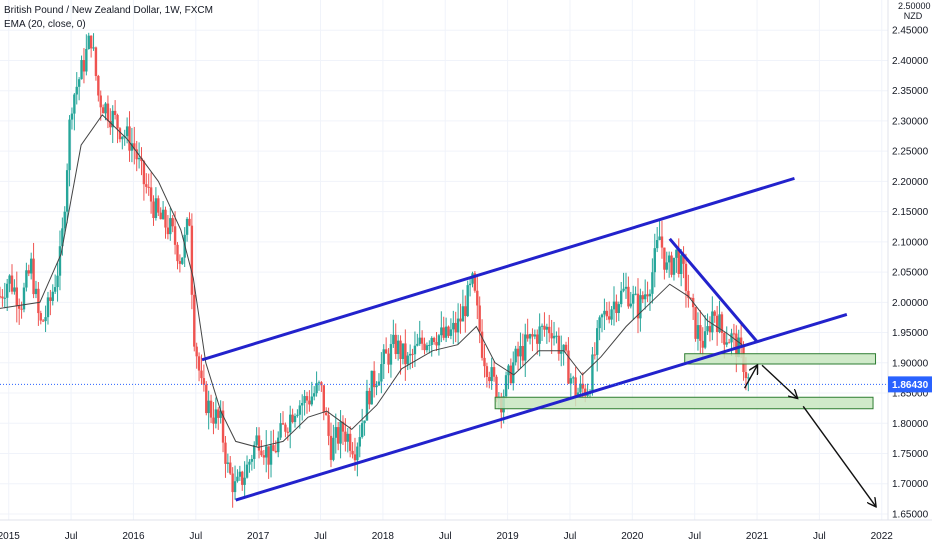 The image size is (932, 550). Describe the element at coordinates (632, 536) in the screenshot. I see `time-tick-label: 2020` at that location.